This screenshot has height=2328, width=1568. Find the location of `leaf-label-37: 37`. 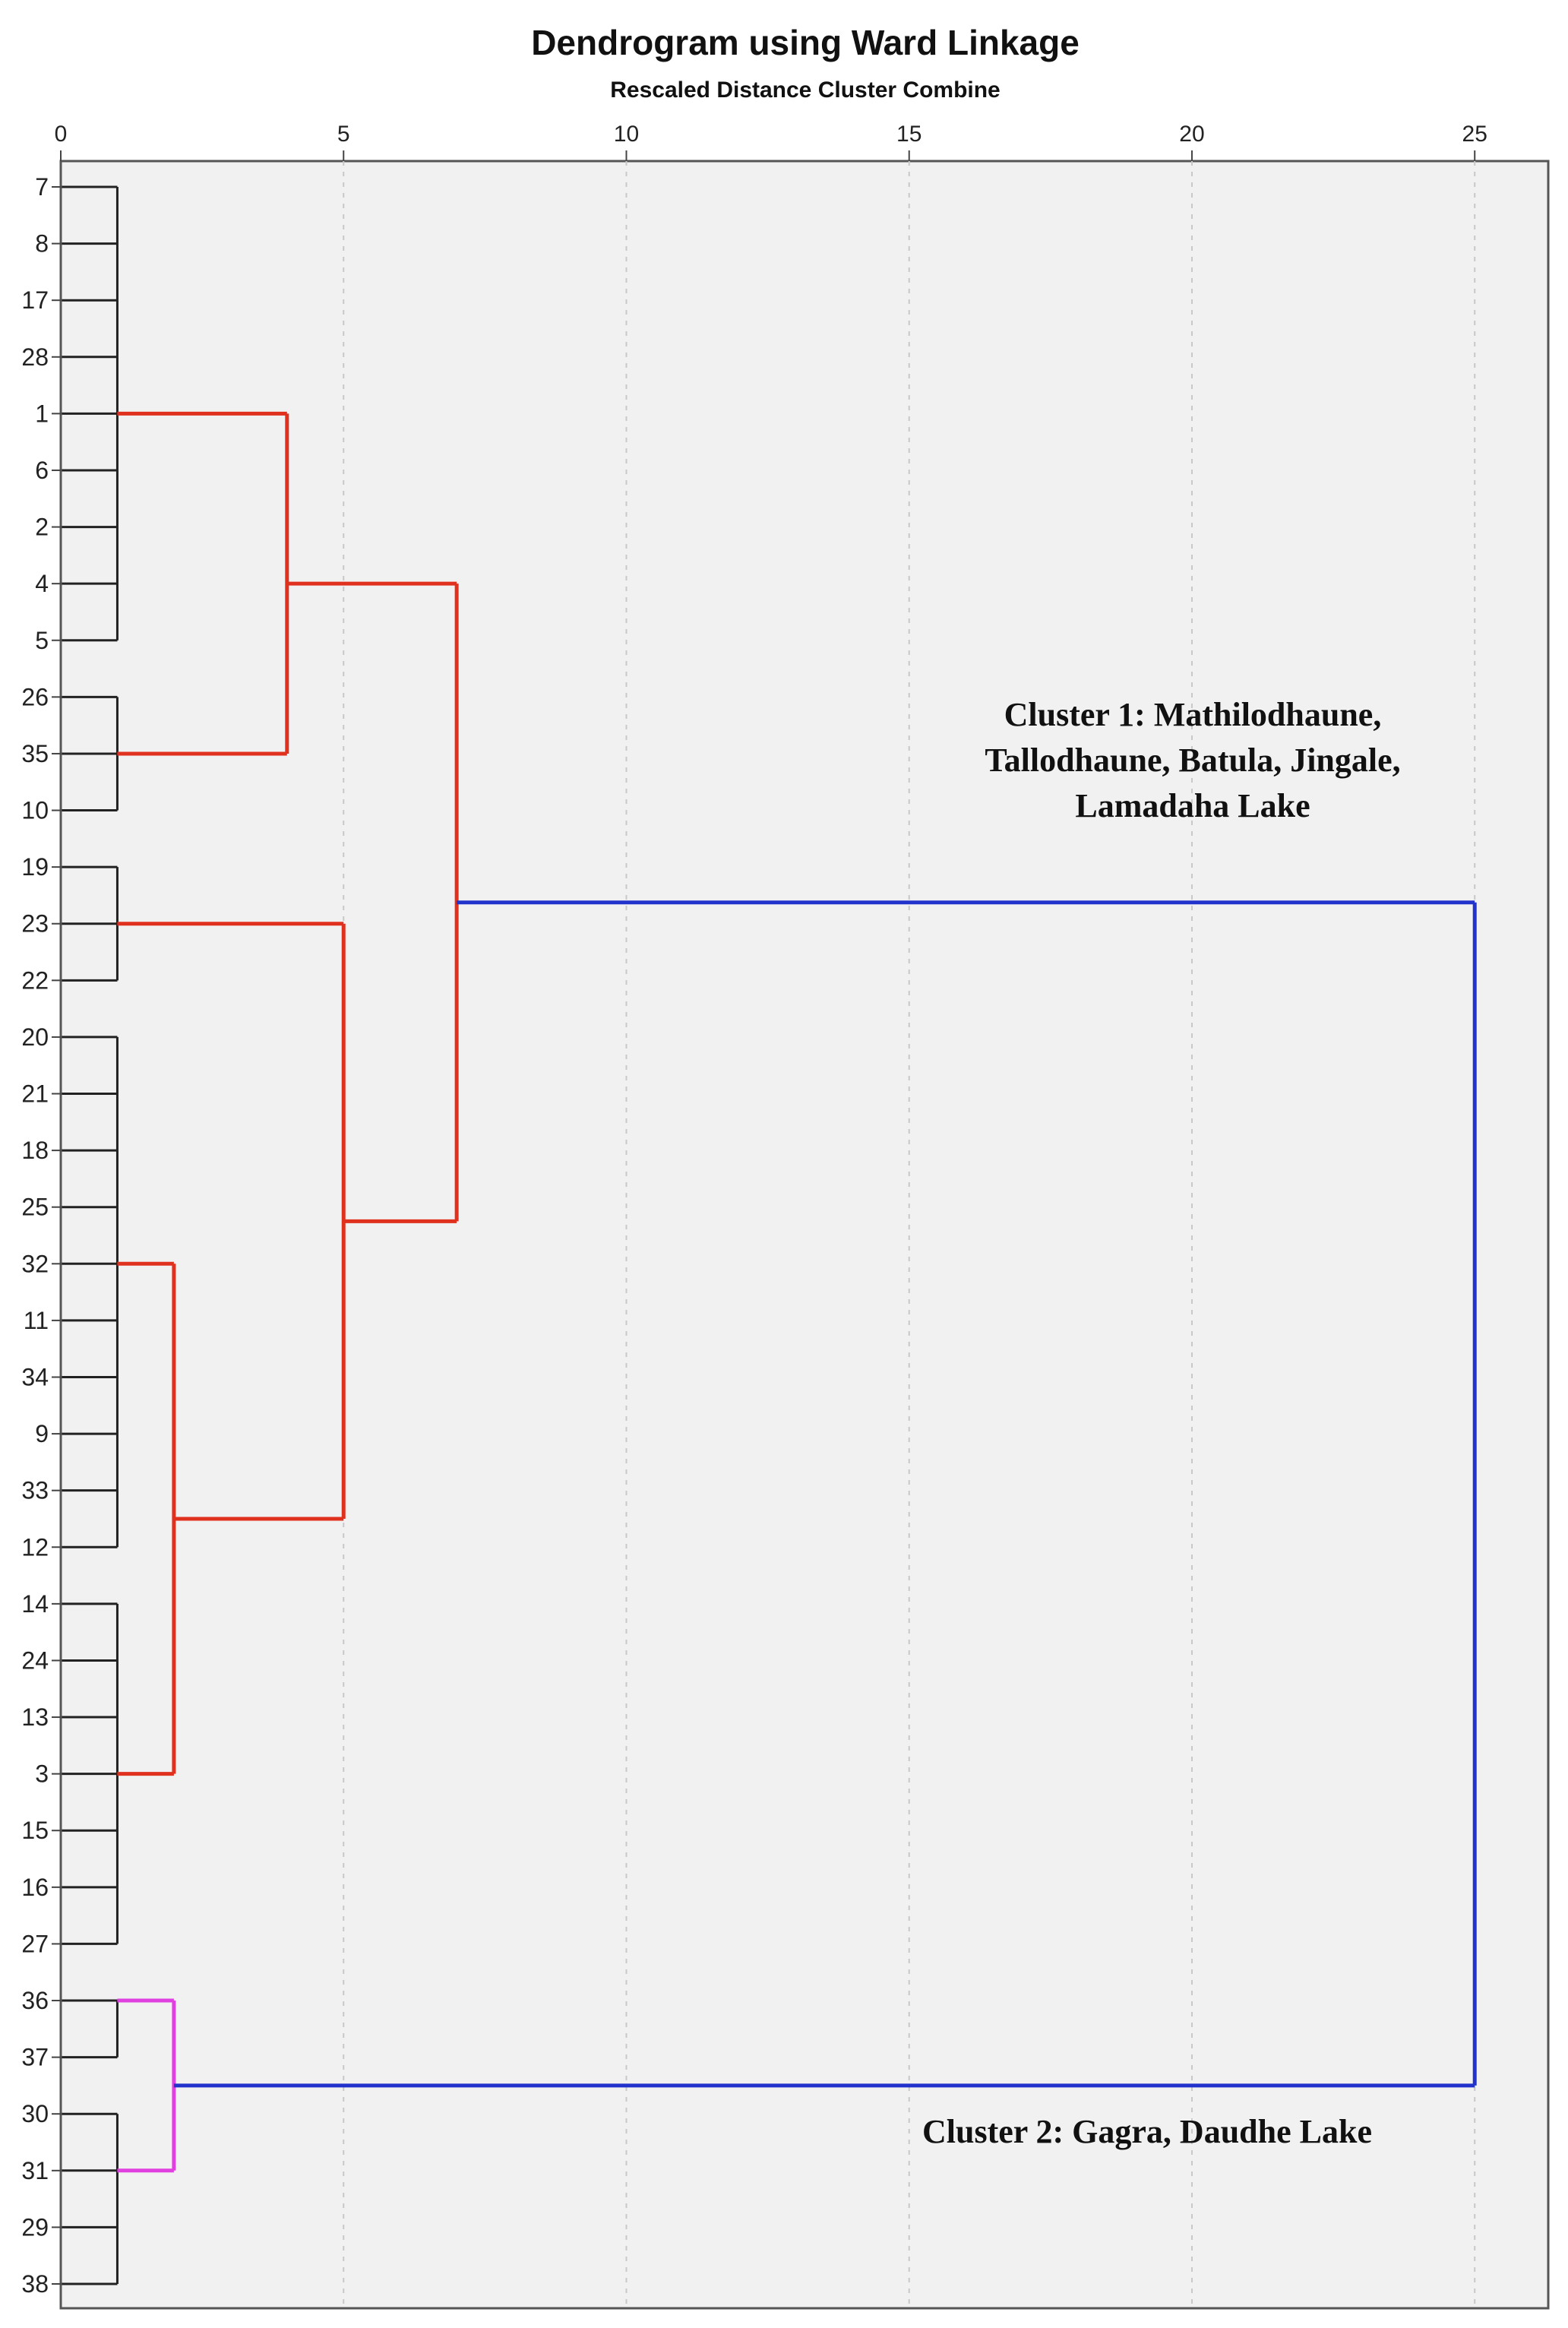

leaf-label-37: 37 is located at coordinates (35, 2057).